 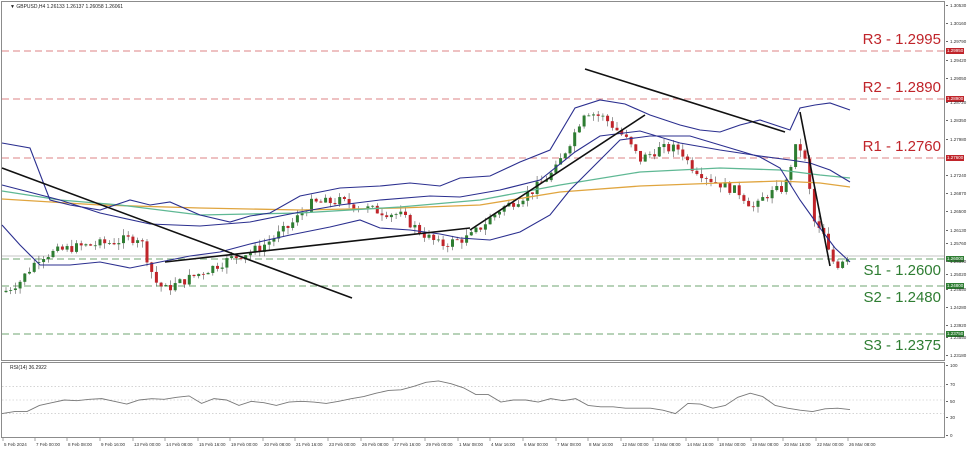 What do you see at coordinates (309, 444) in the screenshot?
I see `time-axis-tick: 21 Feb 16:00` at bounding box center [309, 444].